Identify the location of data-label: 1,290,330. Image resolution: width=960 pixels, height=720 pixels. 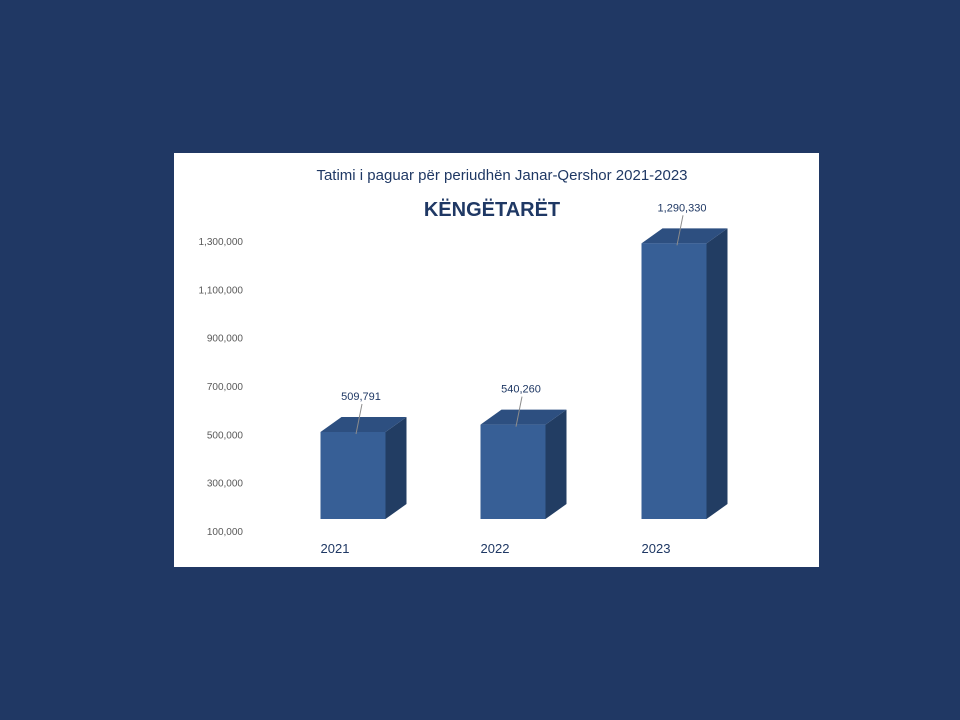
(682, 208).